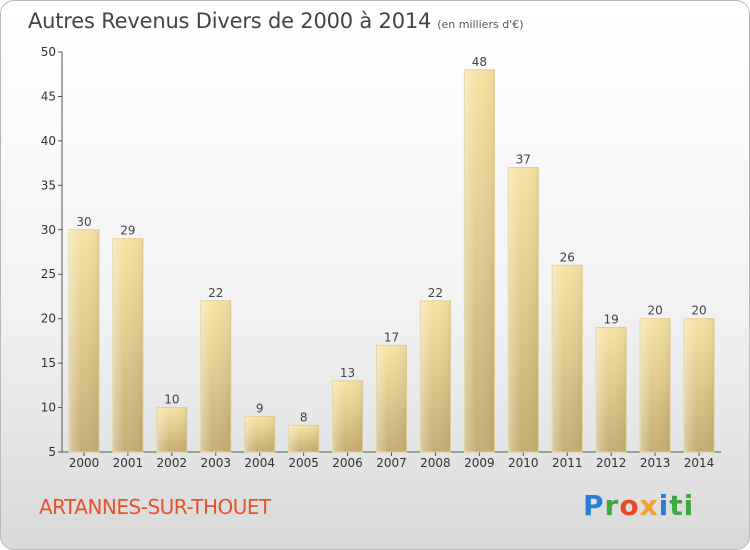 The width and height of the screenshot is (750, 550). I want to click on data-label: 13, so click(347, 373).